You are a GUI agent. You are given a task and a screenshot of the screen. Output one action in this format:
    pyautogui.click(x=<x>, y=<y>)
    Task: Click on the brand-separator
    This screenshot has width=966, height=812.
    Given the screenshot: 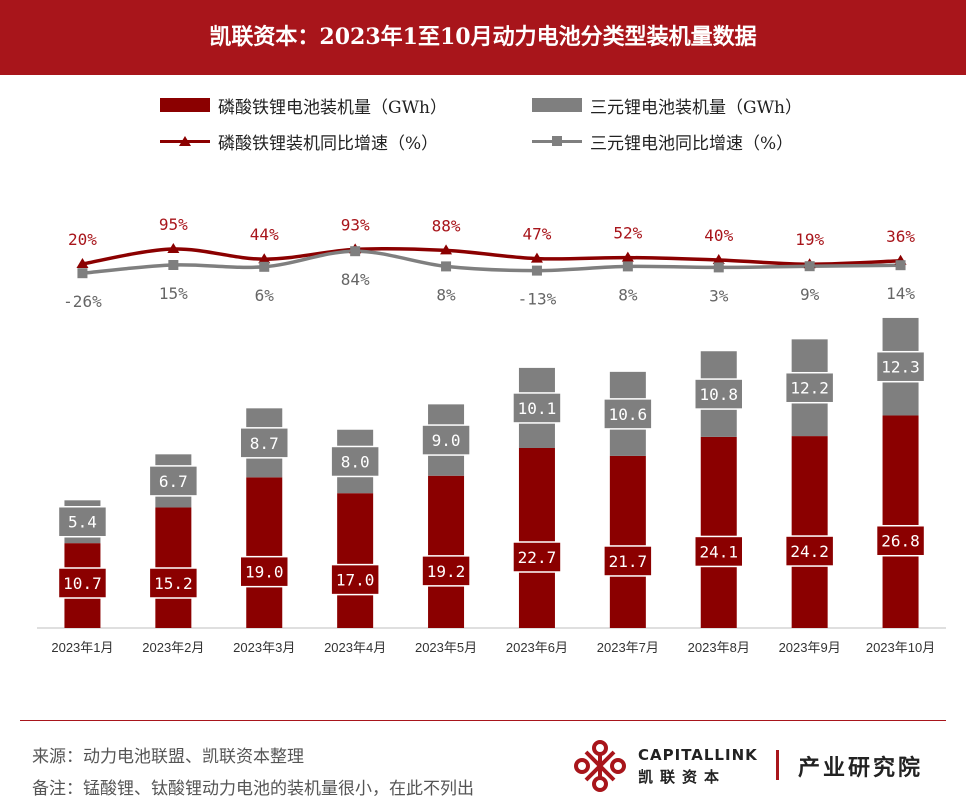 What is the action you would take?
    pyautogui.click(x=777, y=765)
    